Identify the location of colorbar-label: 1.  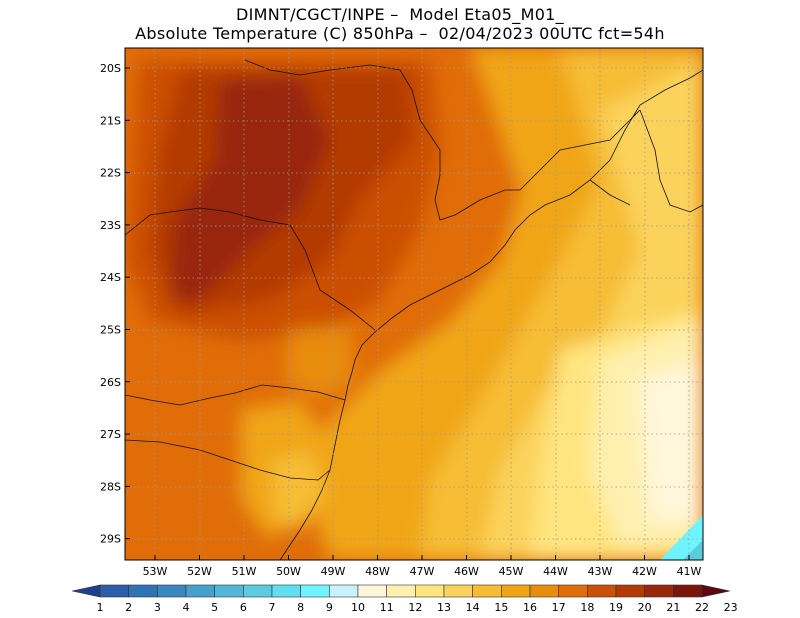
(100, 607).